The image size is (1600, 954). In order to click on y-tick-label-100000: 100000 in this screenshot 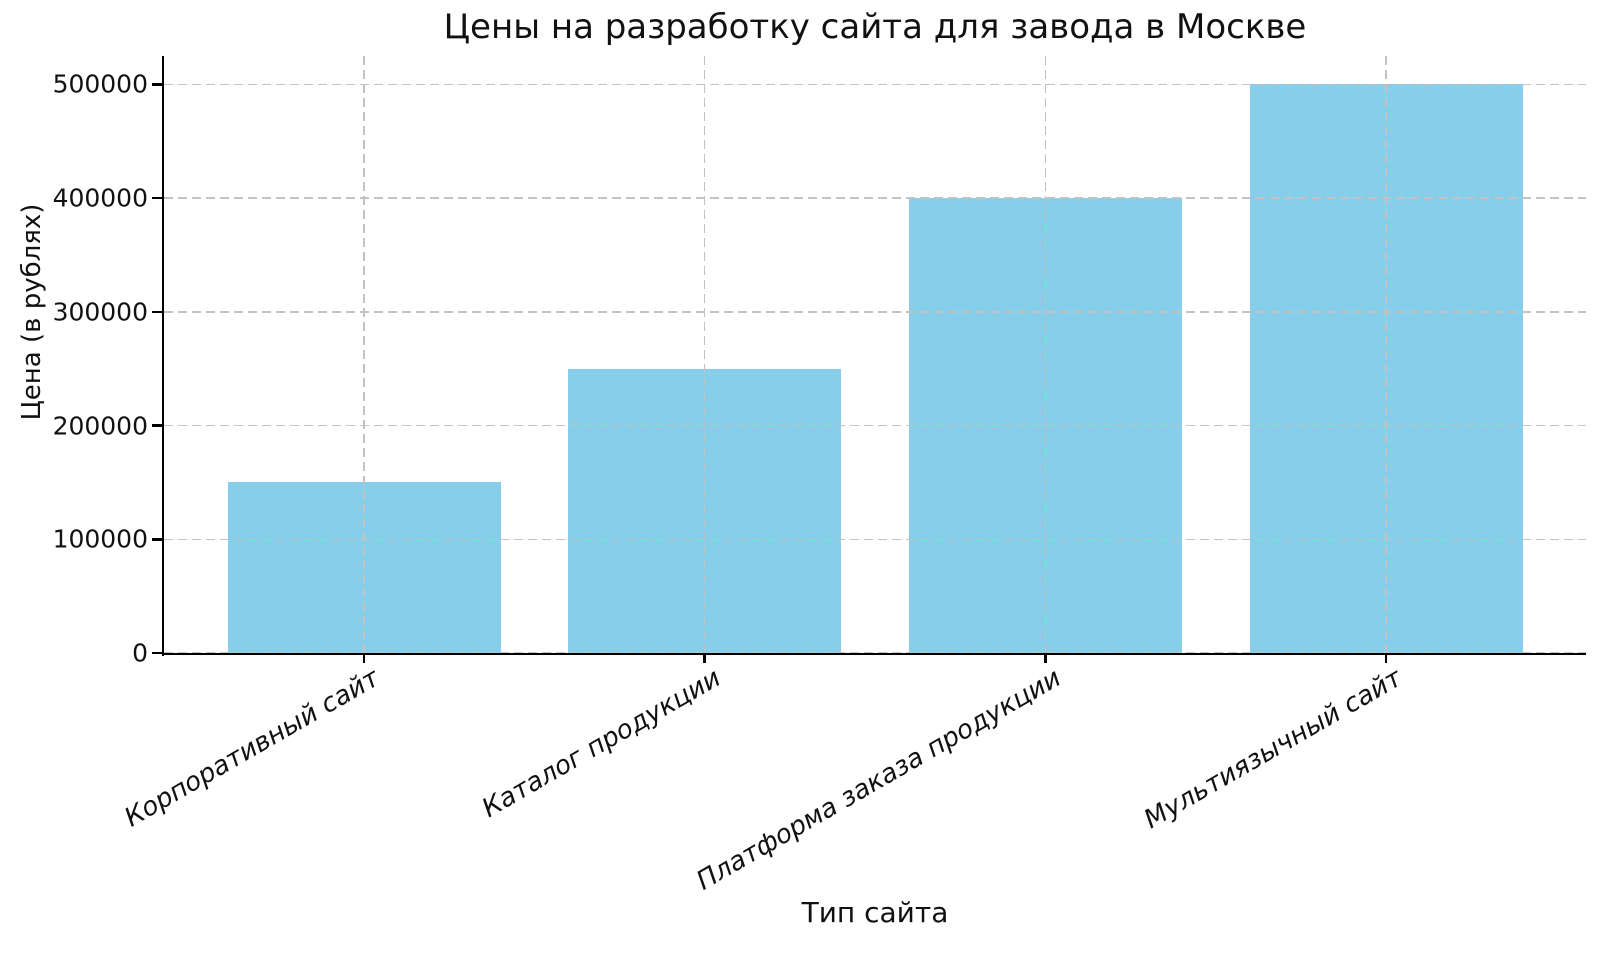, I will do `click(100, 539)`.